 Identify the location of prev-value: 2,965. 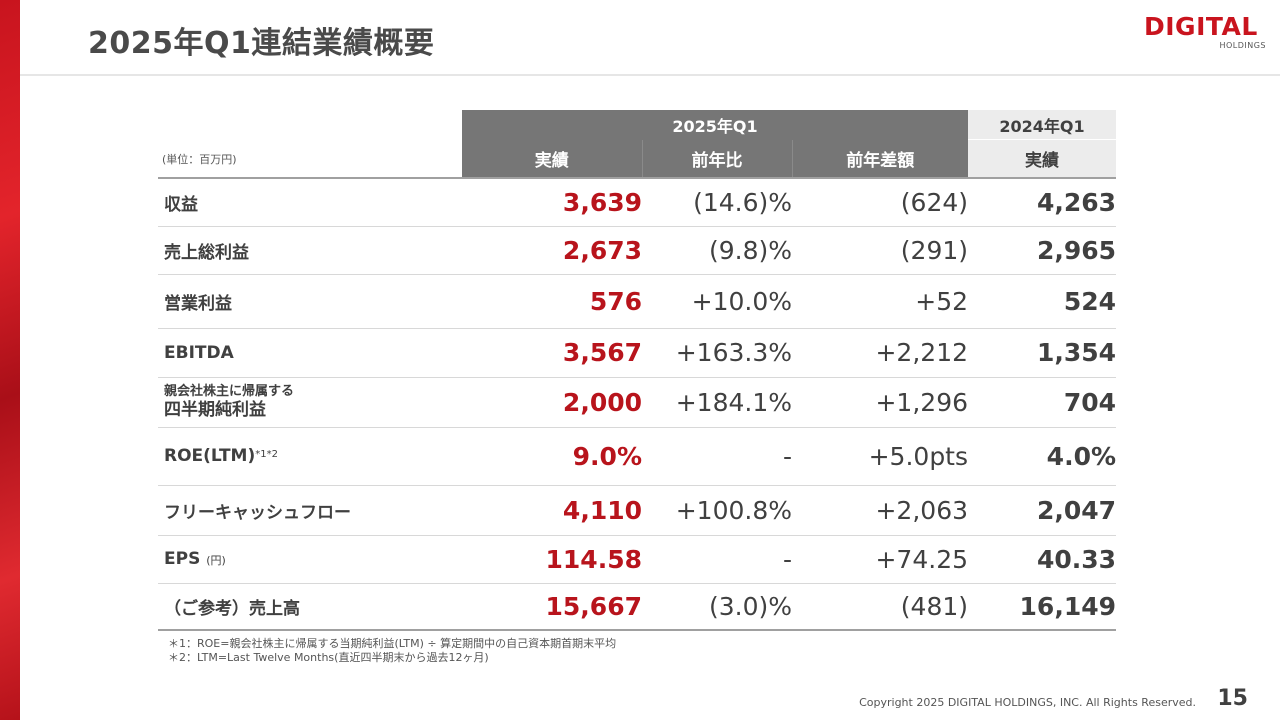
(1076, 250).